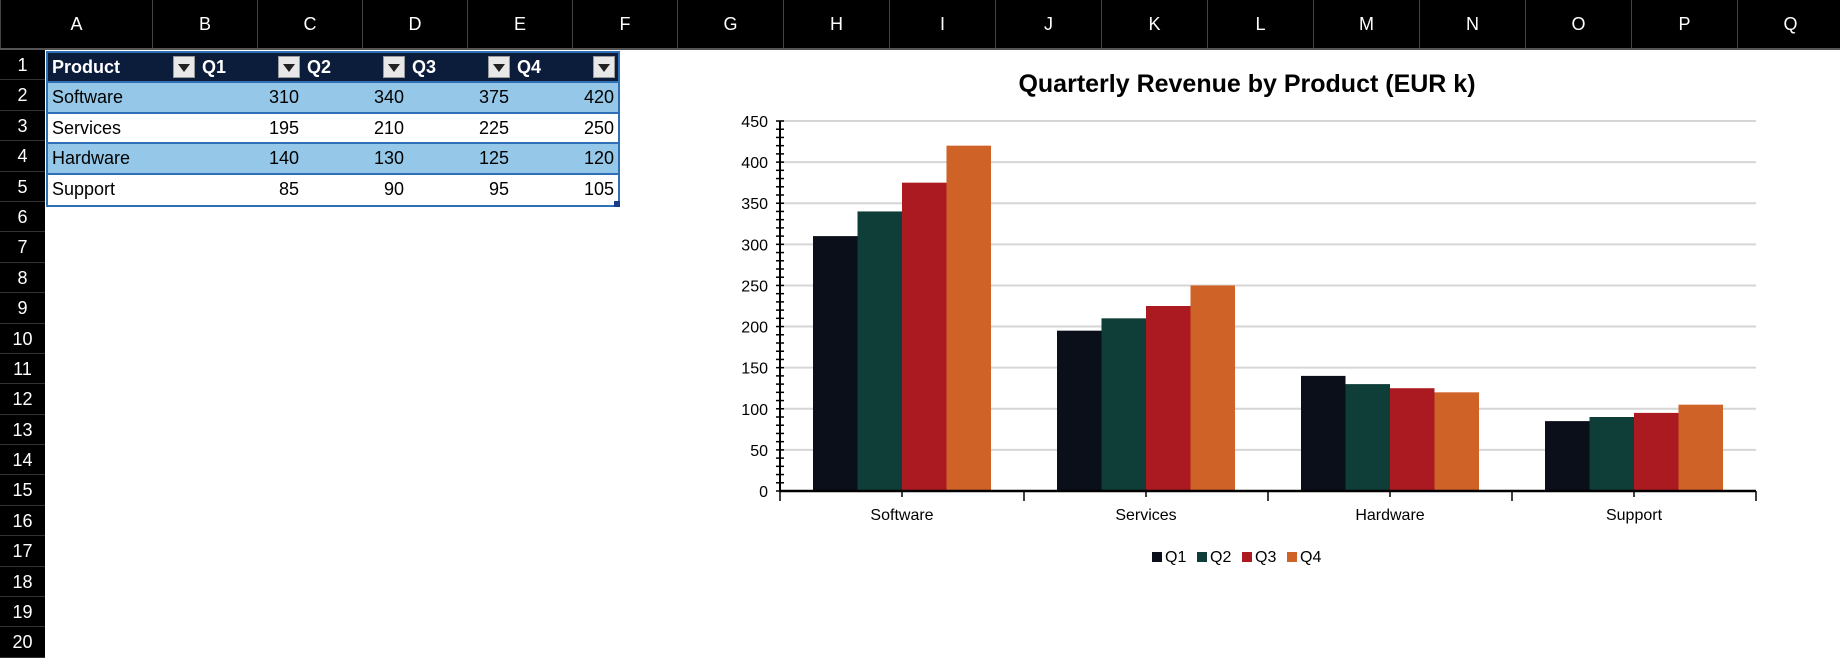 The height and width of the screenshot is (658, 1840). Describe the element at coordinates (1567, 456) in the screenshot. I see `bar-support-q1` at that location.